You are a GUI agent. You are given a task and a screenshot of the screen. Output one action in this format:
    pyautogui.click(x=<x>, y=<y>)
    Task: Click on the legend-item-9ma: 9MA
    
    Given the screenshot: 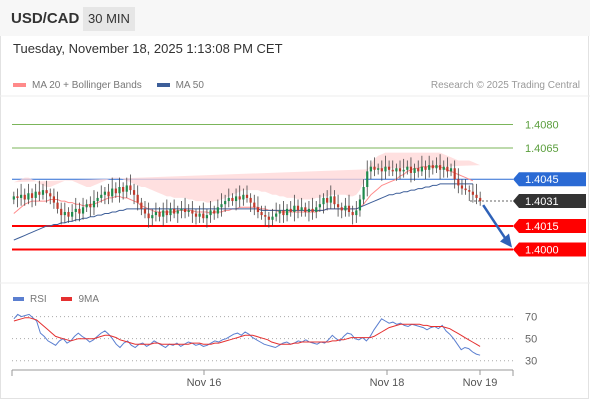 What is the action you would take?
    pyautogui.click(x=80, y=299)
    